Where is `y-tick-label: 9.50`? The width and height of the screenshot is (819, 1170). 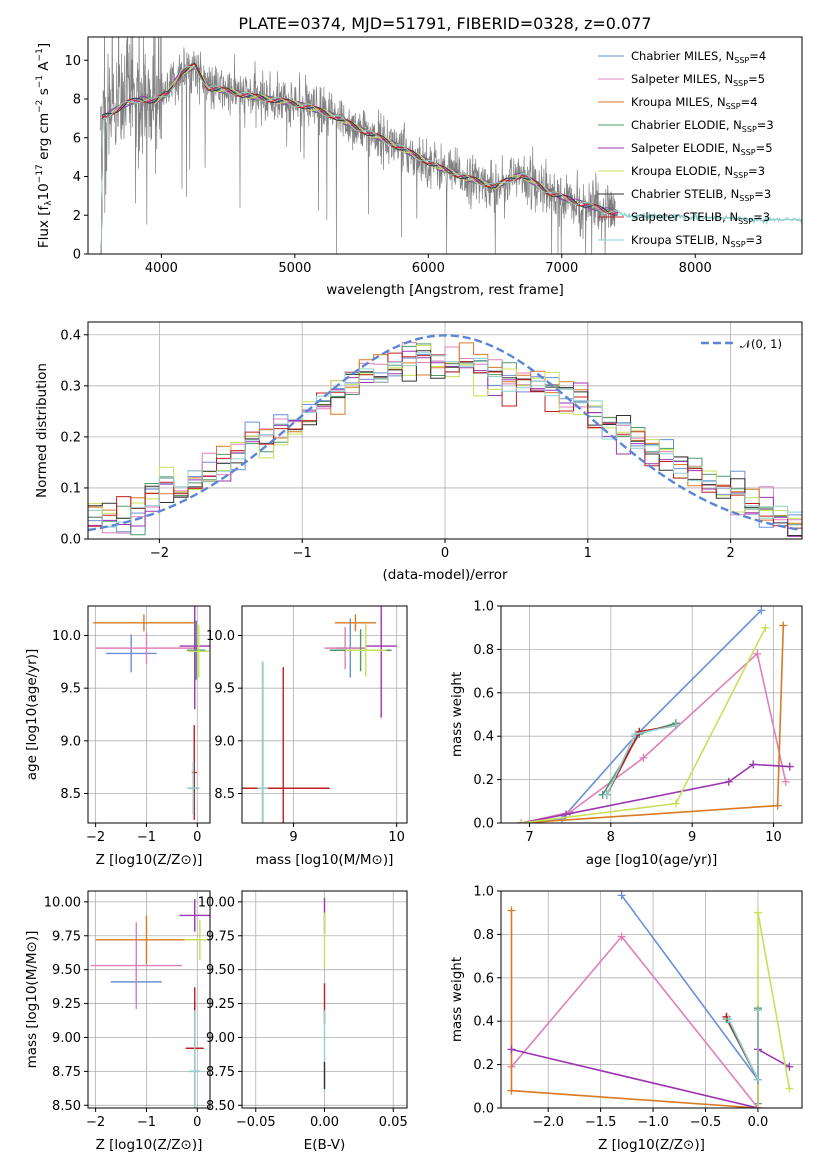
y-tick-label: 9.50 is located at coordinates (66, 970).